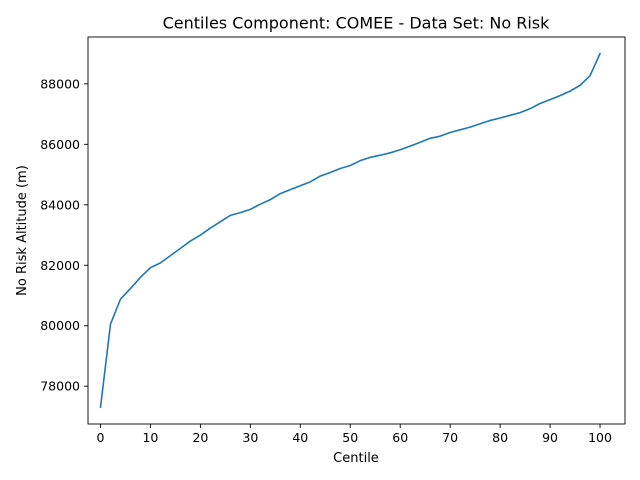 The height and width of the screenshot is (480, 640). I want to click on x-ticks: 0 10 20 30 40 50 60 70 80 90 100, so click(354, 434).